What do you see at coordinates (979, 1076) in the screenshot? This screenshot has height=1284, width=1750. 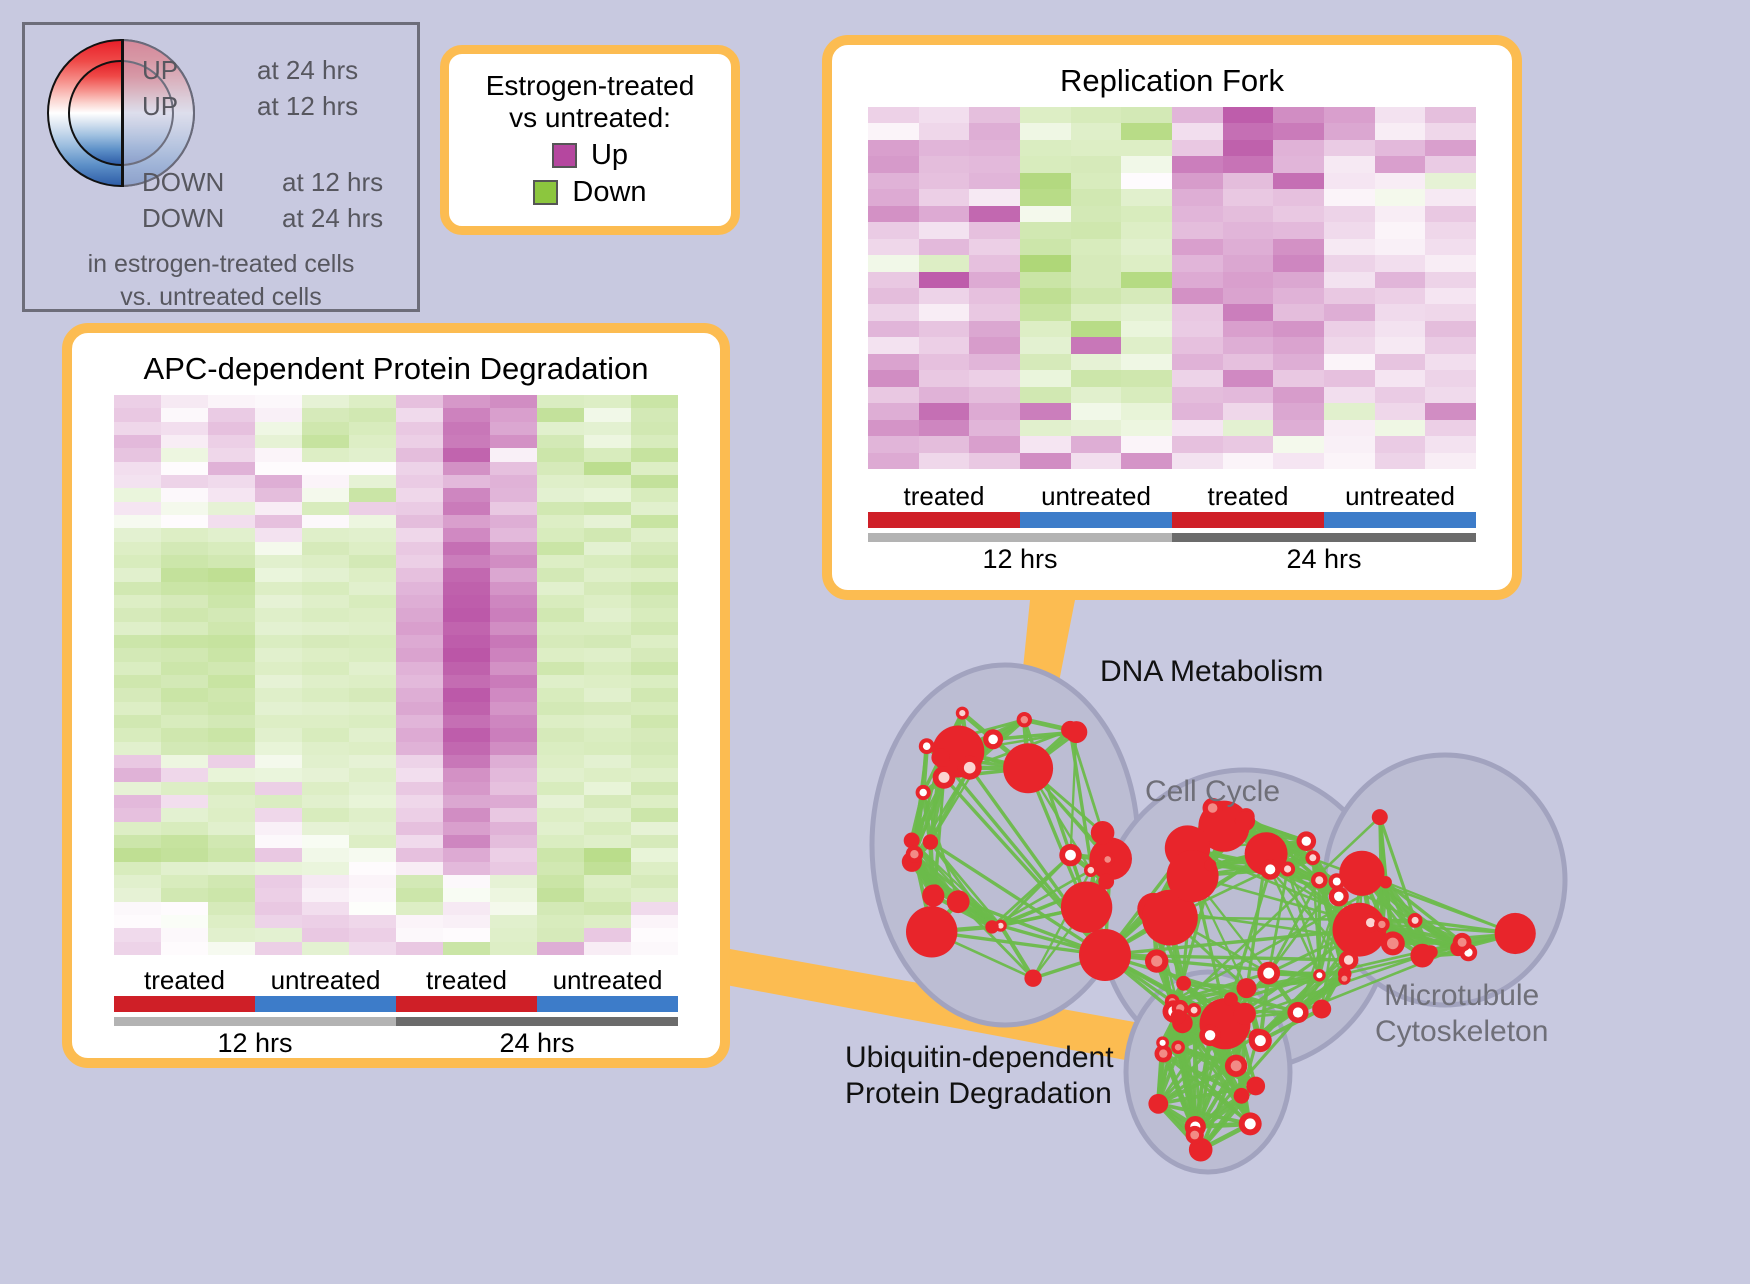 I see `label-ubiquitin-degradation: Ubiquitin-dependent Protein Degradation` at bounding box center [979, 1076].